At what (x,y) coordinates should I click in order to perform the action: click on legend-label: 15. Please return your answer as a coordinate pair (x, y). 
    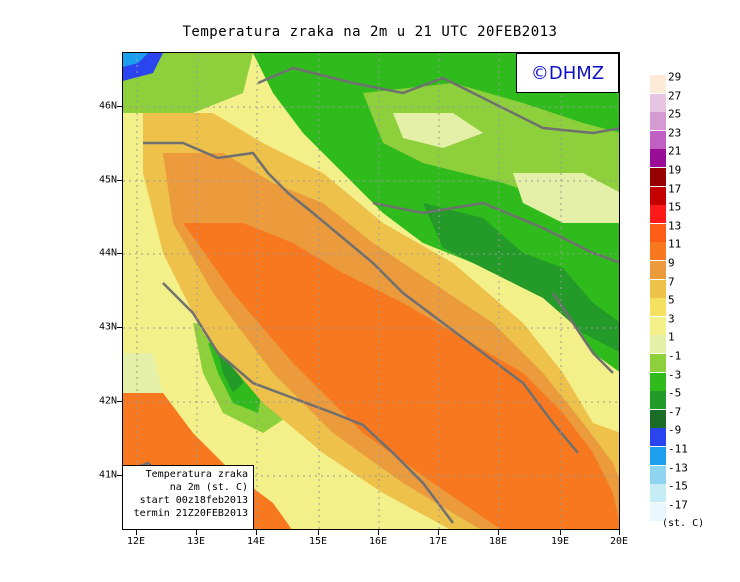
    Looking at the image, I should click on (675, 207).